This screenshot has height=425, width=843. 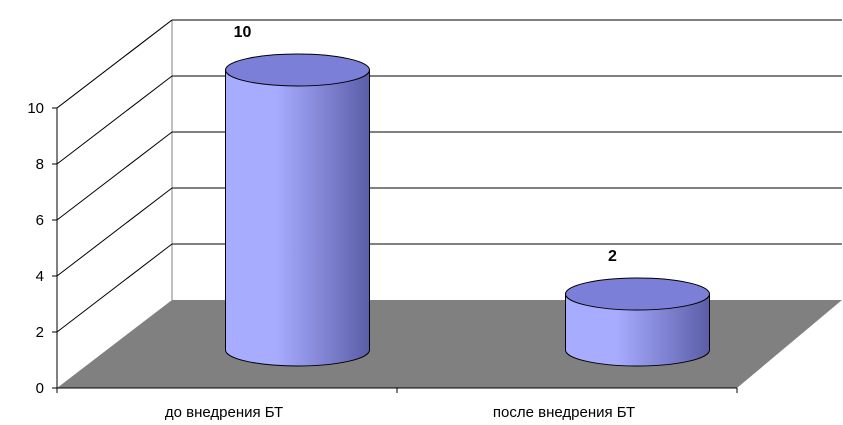 What do you see at coordinates (612, 256) in the screenshot?
I see `data-label: 2` at bounding box center [612, 256].